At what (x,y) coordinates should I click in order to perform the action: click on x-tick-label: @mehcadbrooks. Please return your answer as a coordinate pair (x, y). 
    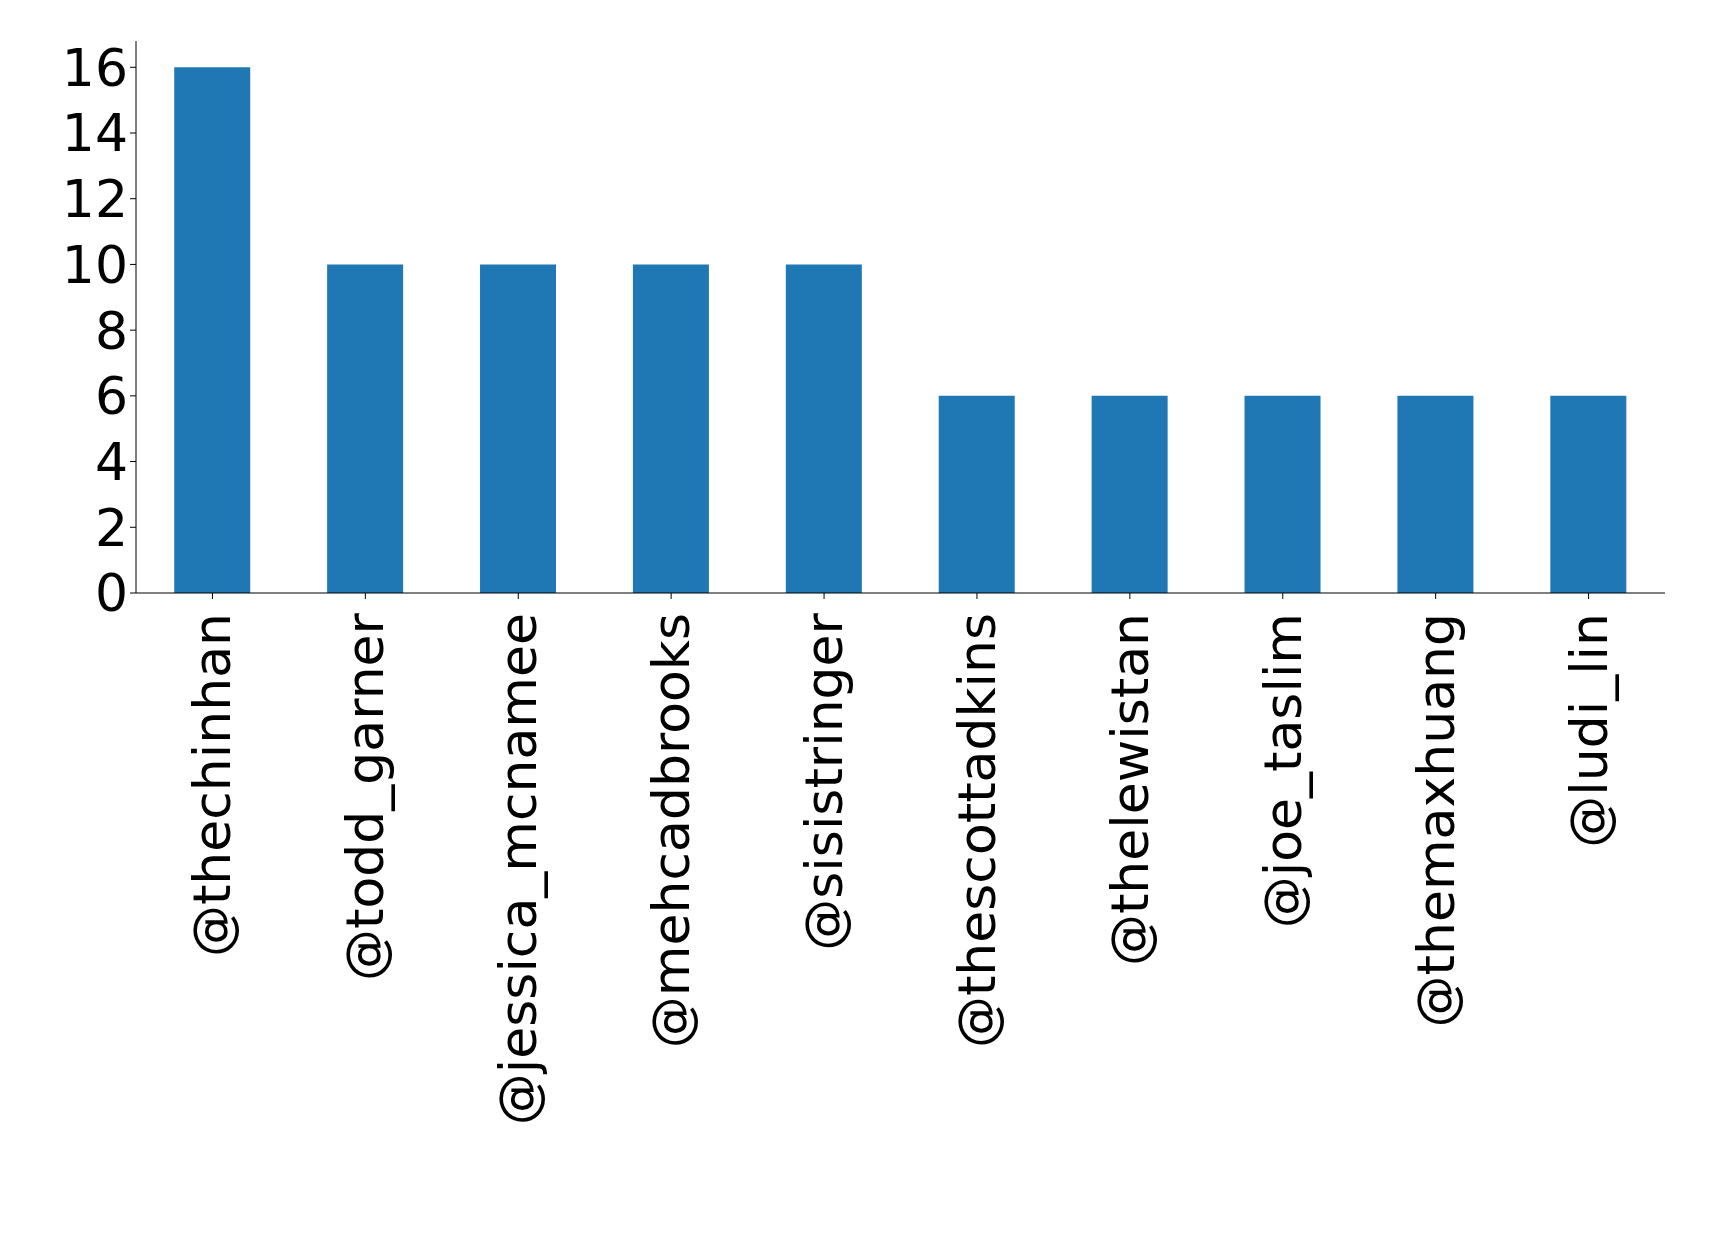
    Looking at the image, I should click on (671, 831).